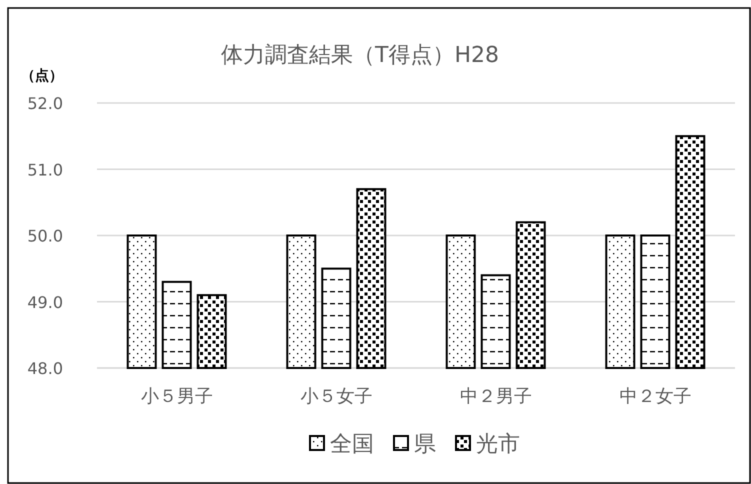  Describe the element at coordinates (45, 236) in the screenshot. I see `y-tick-label: 50.0` at that location.